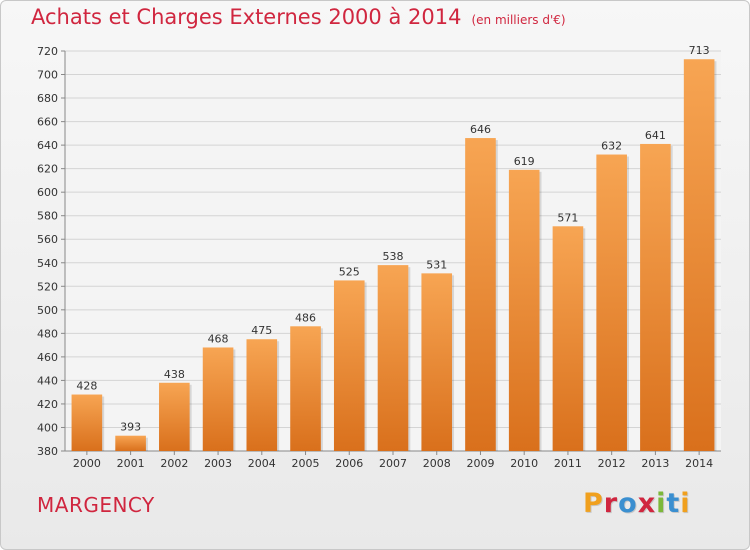 Image resolution: width=750 pixels, height=550 pixels. What do you see at coordinates (524, 161) in the screenshot?
I see `bar-value-label: 619` at bounding box center [524, 161].